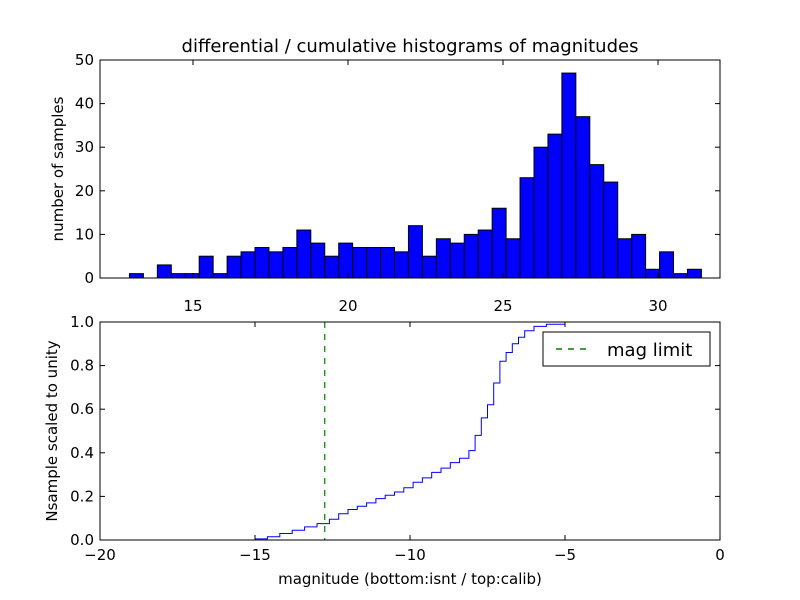 The image size is (800, 600). I want to click on cumulative-ytick-label: 0.0, so click(82, 540).